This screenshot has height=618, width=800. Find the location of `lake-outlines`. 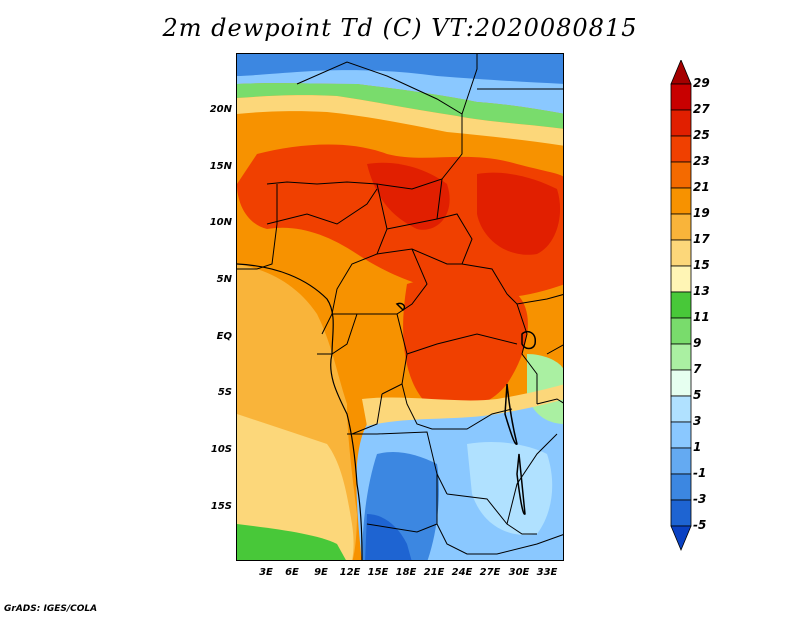

lake-outlines is located at coordinates (465, 408).